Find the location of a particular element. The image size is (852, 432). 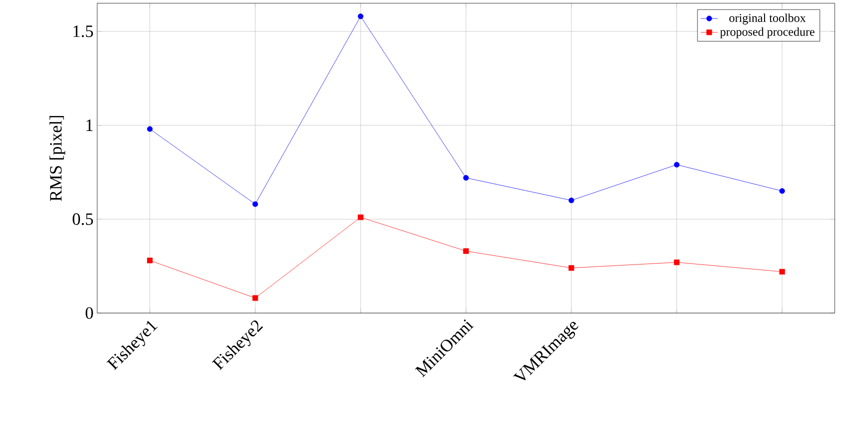

legend-label: proposed procedure is located at coordinates (767, 32).